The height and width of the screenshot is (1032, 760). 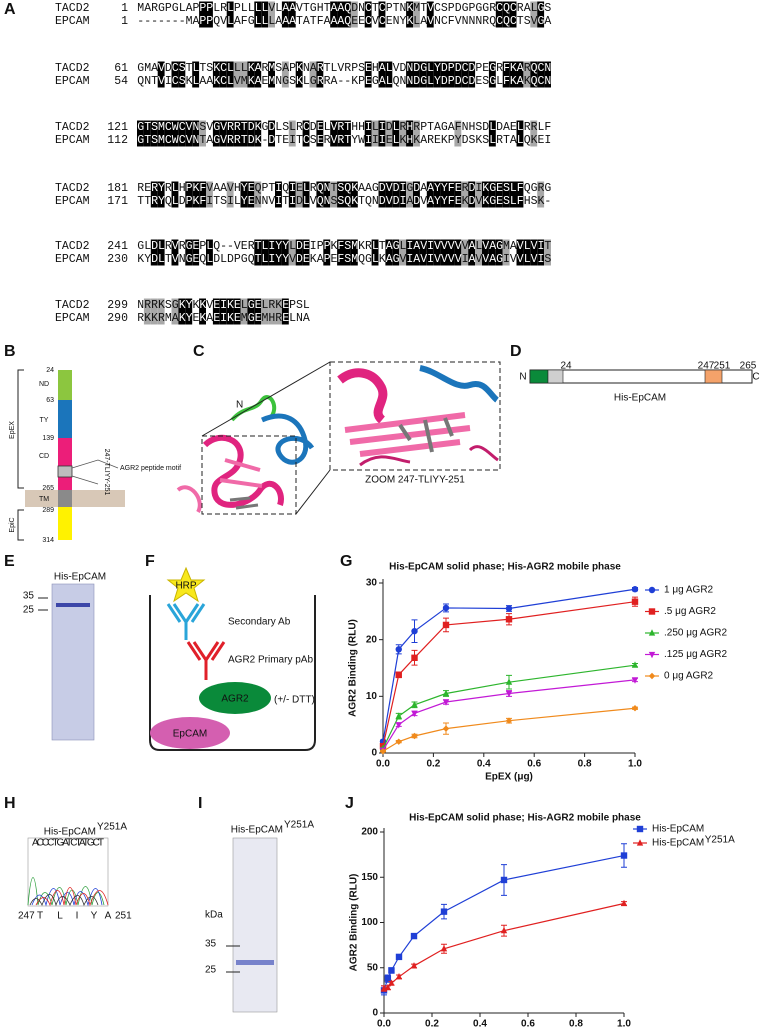 I want to click on chromatogram-title-superscript: Y251A, so click(x=112, y=827).